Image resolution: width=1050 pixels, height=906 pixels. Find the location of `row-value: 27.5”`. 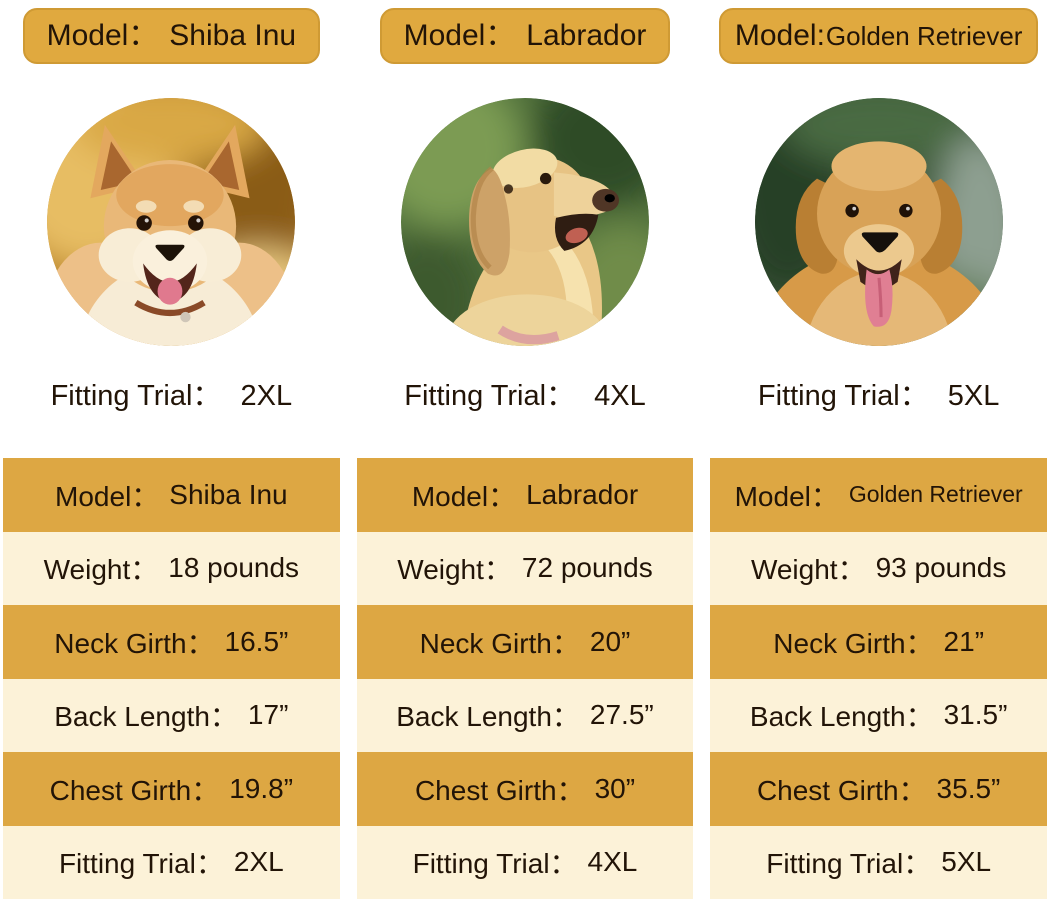

row-value: 27.5” is located at coordinates (621, 715).